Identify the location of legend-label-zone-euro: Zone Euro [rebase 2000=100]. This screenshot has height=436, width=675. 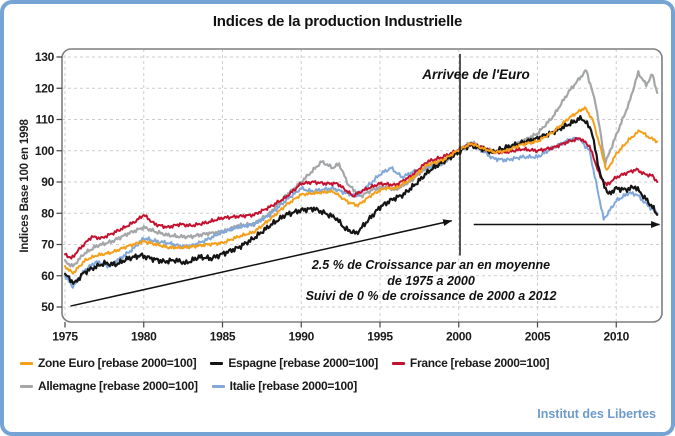
(117, 363).